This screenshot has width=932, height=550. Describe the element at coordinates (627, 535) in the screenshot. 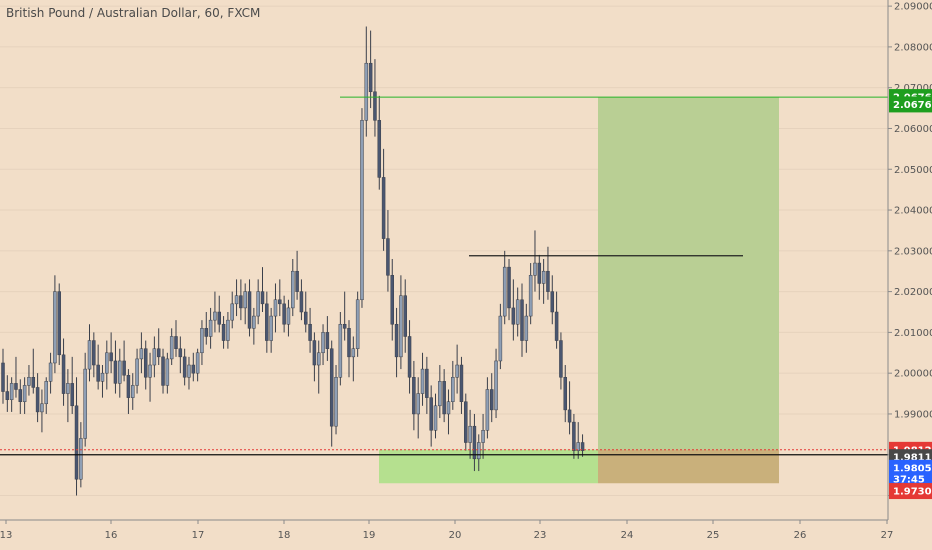

I see `x-tick-label: 24` at that location.